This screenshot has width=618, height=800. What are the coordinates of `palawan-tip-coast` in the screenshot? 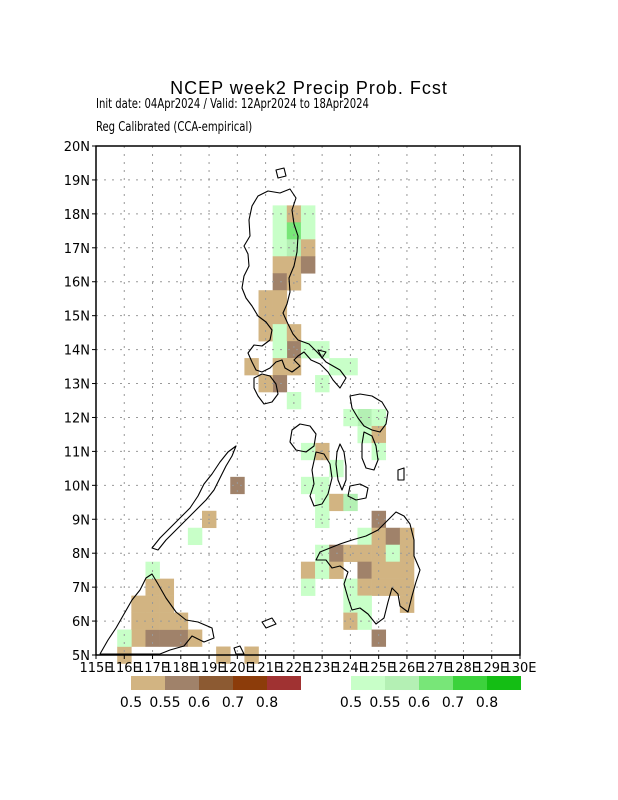 It's located at (239, 650).